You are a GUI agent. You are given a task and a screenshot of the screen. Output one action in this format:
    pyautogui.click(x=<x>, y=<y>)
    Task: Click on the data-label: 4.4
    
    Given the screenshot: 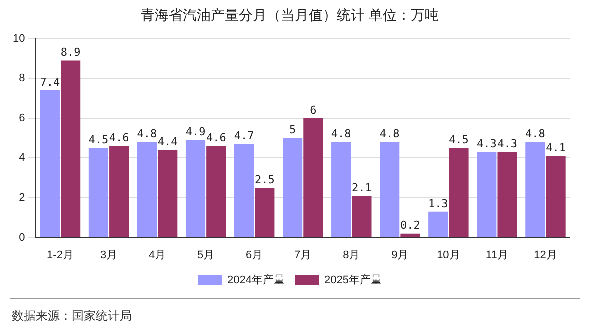 What is the action you would take?
    pyautogui.click(x=168, y=142)
    